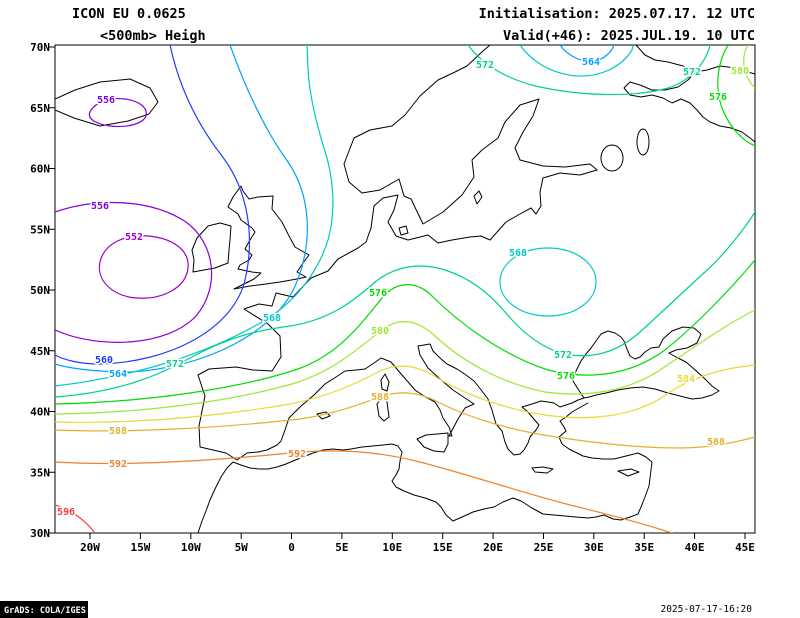 Image resolution: width=800 pixels, height=618 pixels. I want to click on contour-556-main, so click(134, 272).